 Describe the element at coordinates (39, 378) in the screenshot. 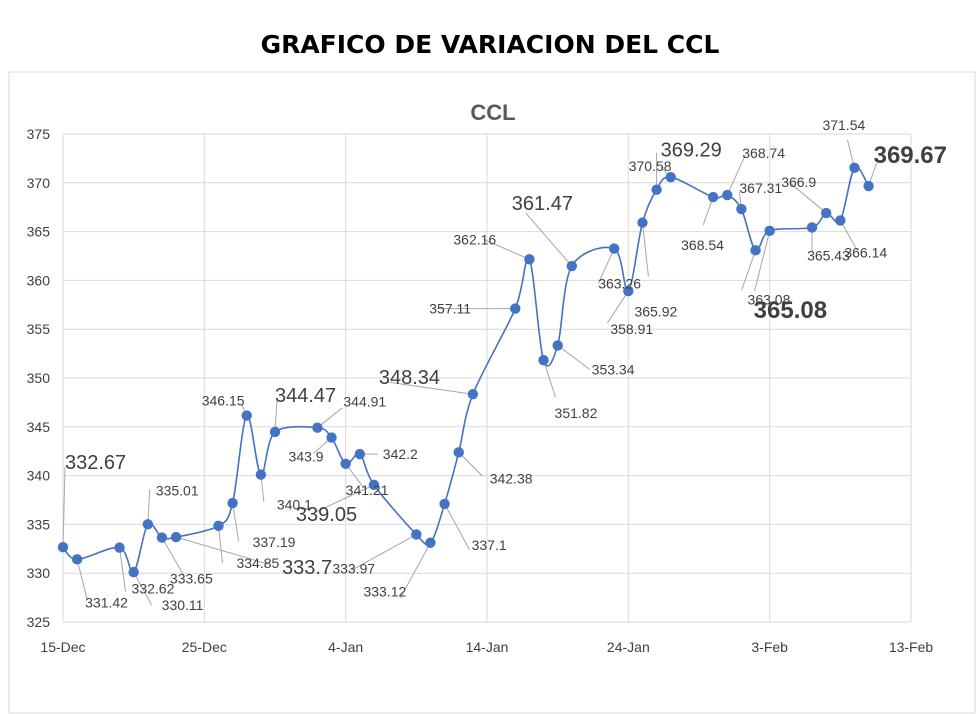

I see `y-tick-label: 350` at that location.